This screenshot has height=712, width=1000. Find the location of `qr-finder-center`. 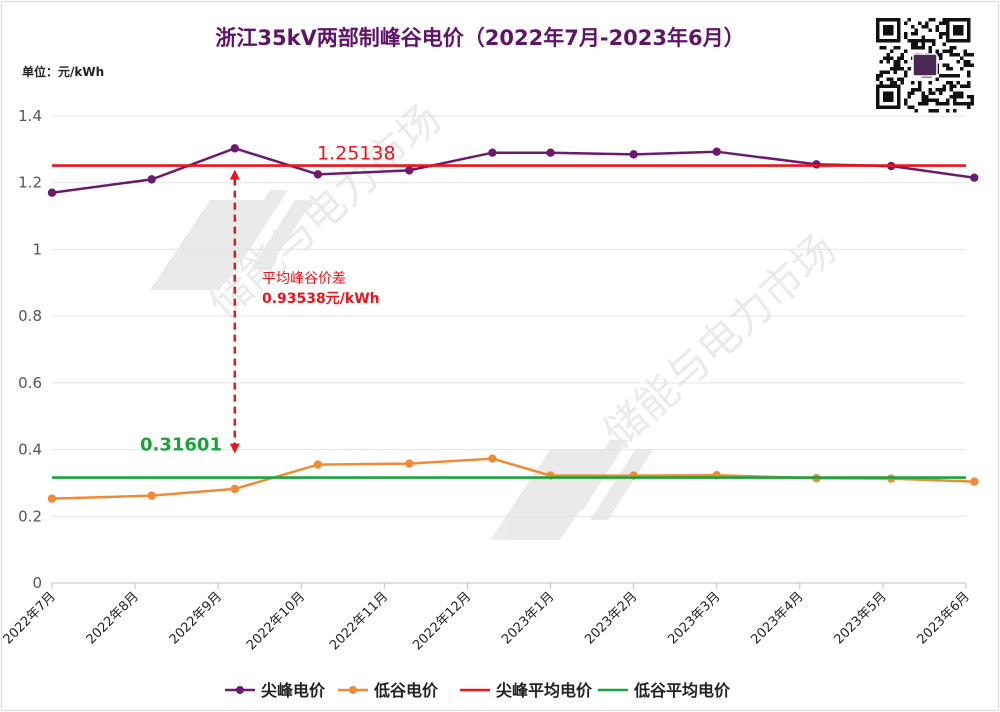

qr-finder-center is located at coordinates (888, 96).